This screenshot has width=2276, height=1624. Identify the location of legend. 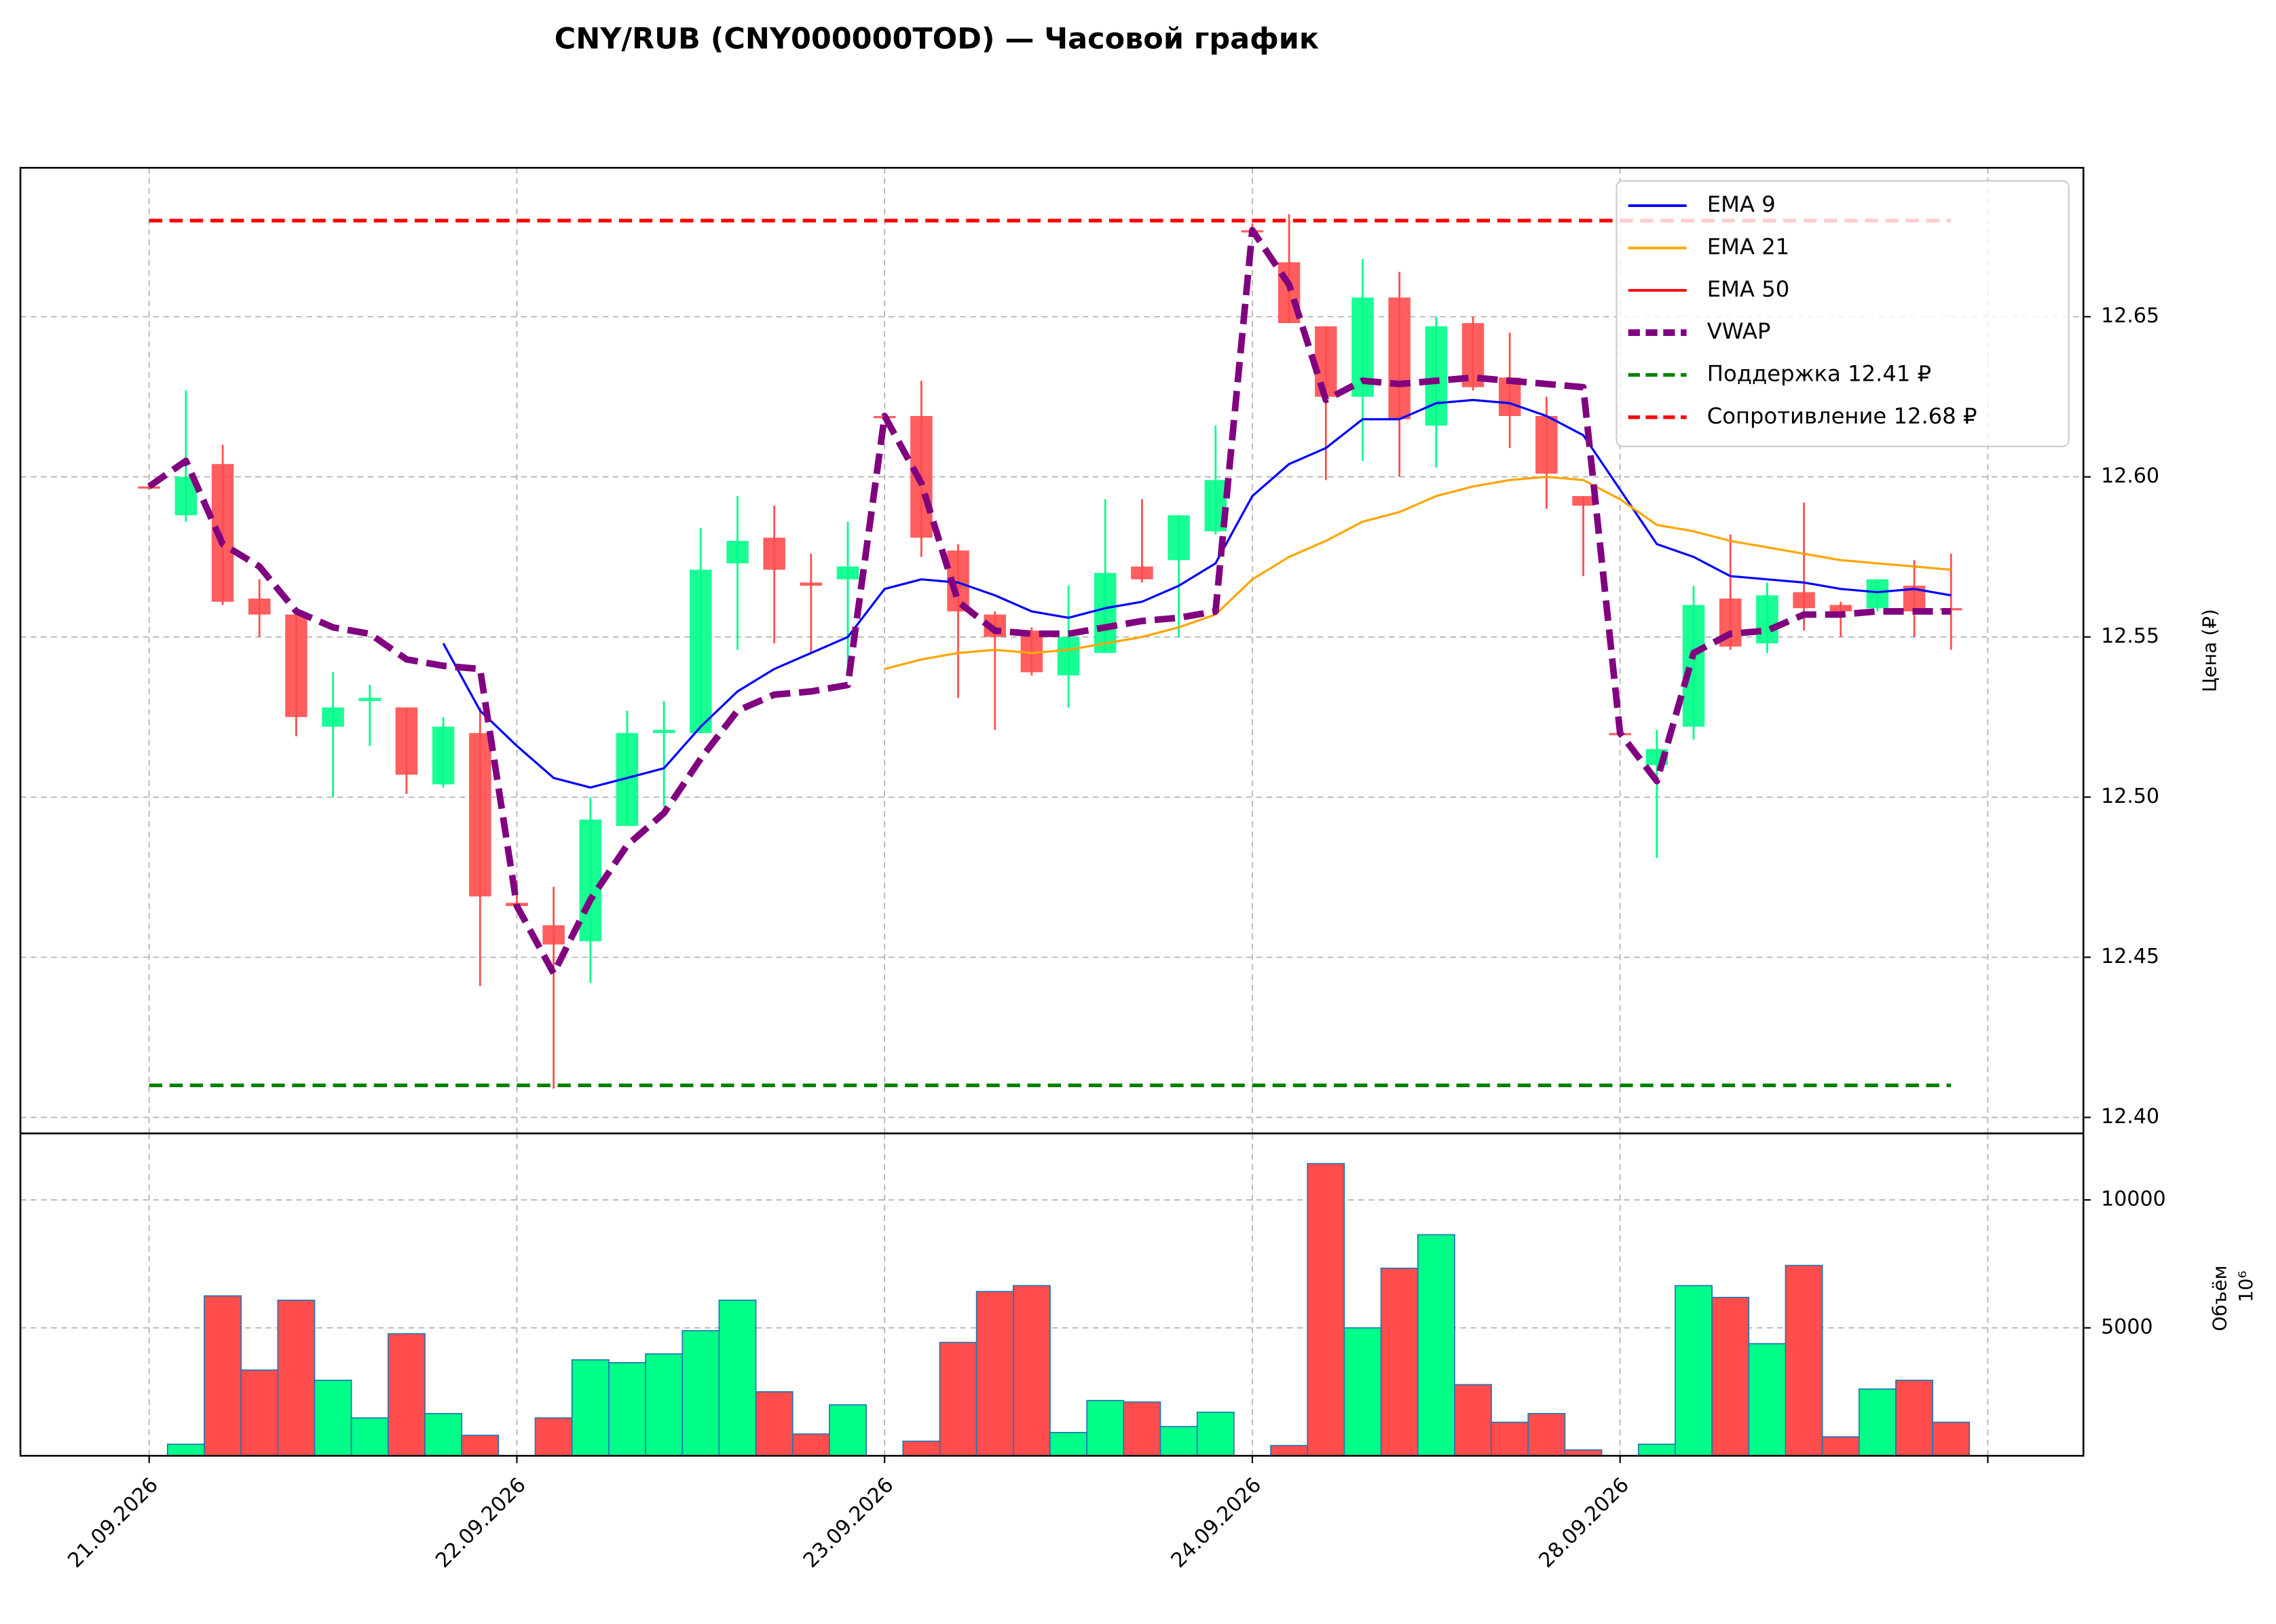
(1843, 313).